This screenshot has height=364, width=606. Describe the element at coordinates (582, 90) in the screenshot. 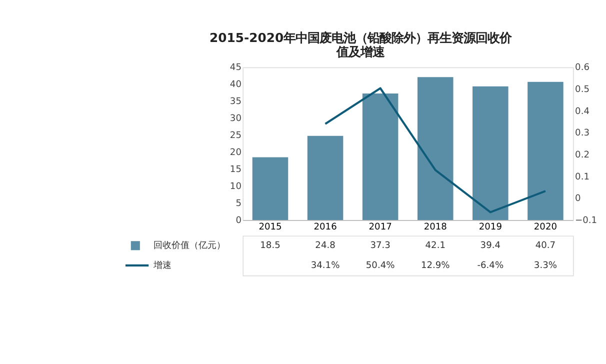

I see `y2-tick-label: 0.5` at that location.